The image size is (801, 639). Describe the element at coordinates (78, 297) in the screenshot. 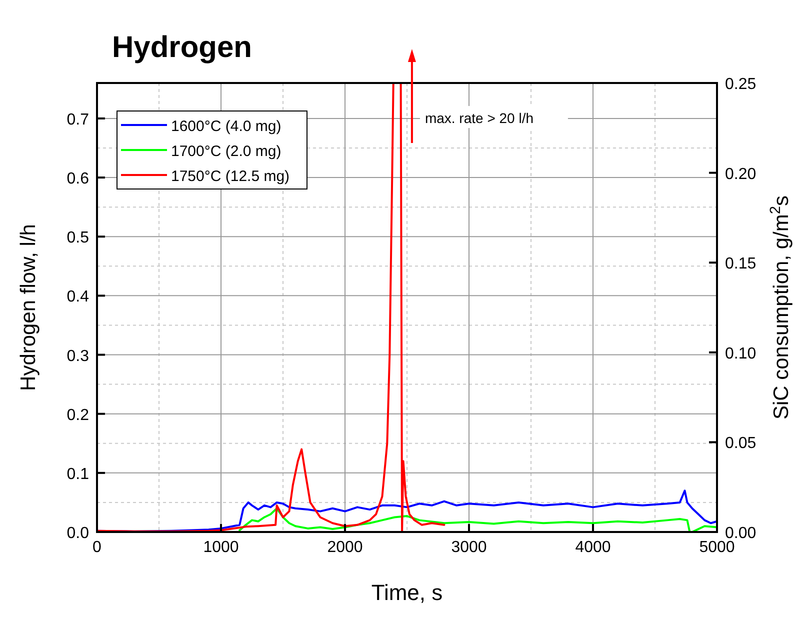

I see `y-tick-label: 0.4` at that location.